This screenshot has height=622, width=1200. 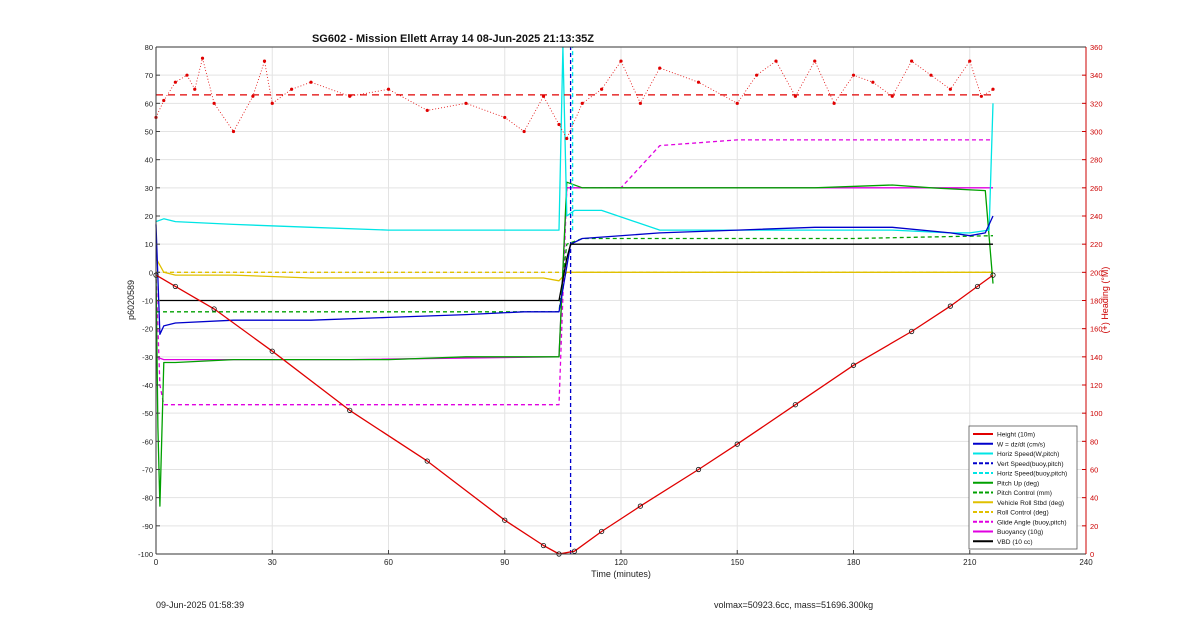 I want to click on y-tick-label: -100, so click(x=145, y=554).